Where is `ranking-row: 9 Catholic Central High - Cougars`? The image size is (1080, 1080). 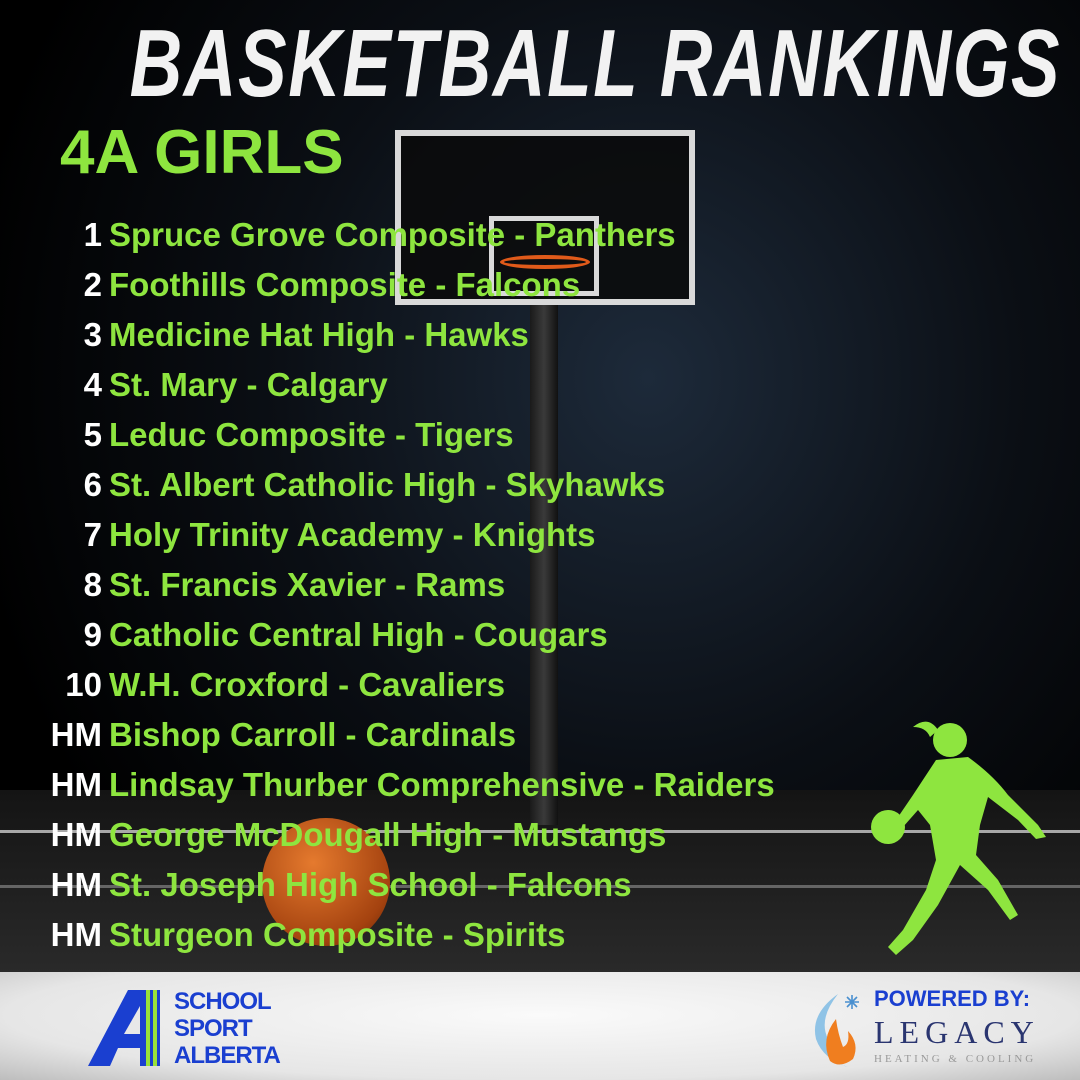 ranking-row: 9 Catholic Central High - Cougars is located at coordinates (402, 635).